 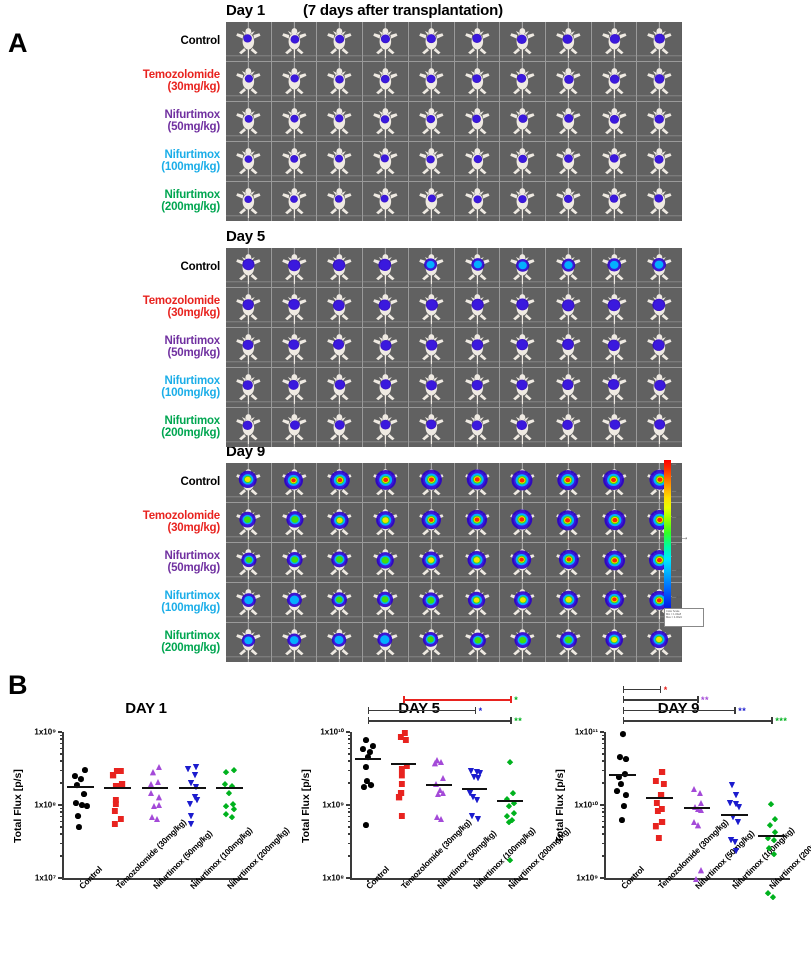 I want to click on significance-bracket, so click(x=457, y=700).